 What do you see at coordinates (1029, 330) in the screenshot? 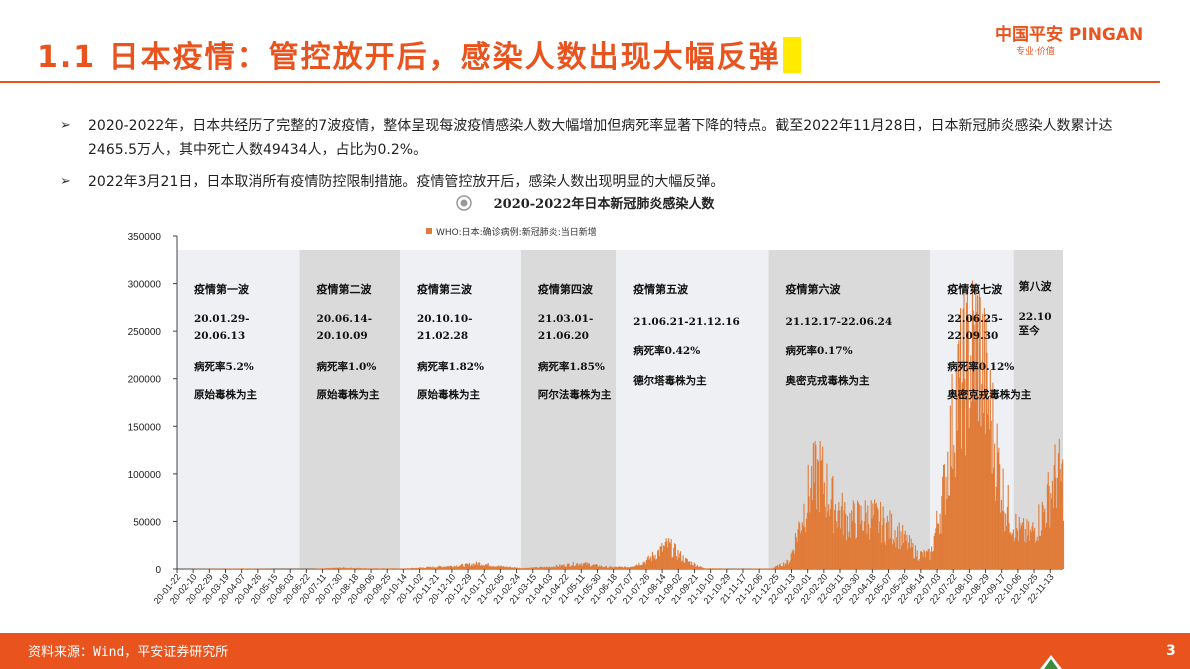
I see `wave-label: 至今` at bounding box center [1029, 330].